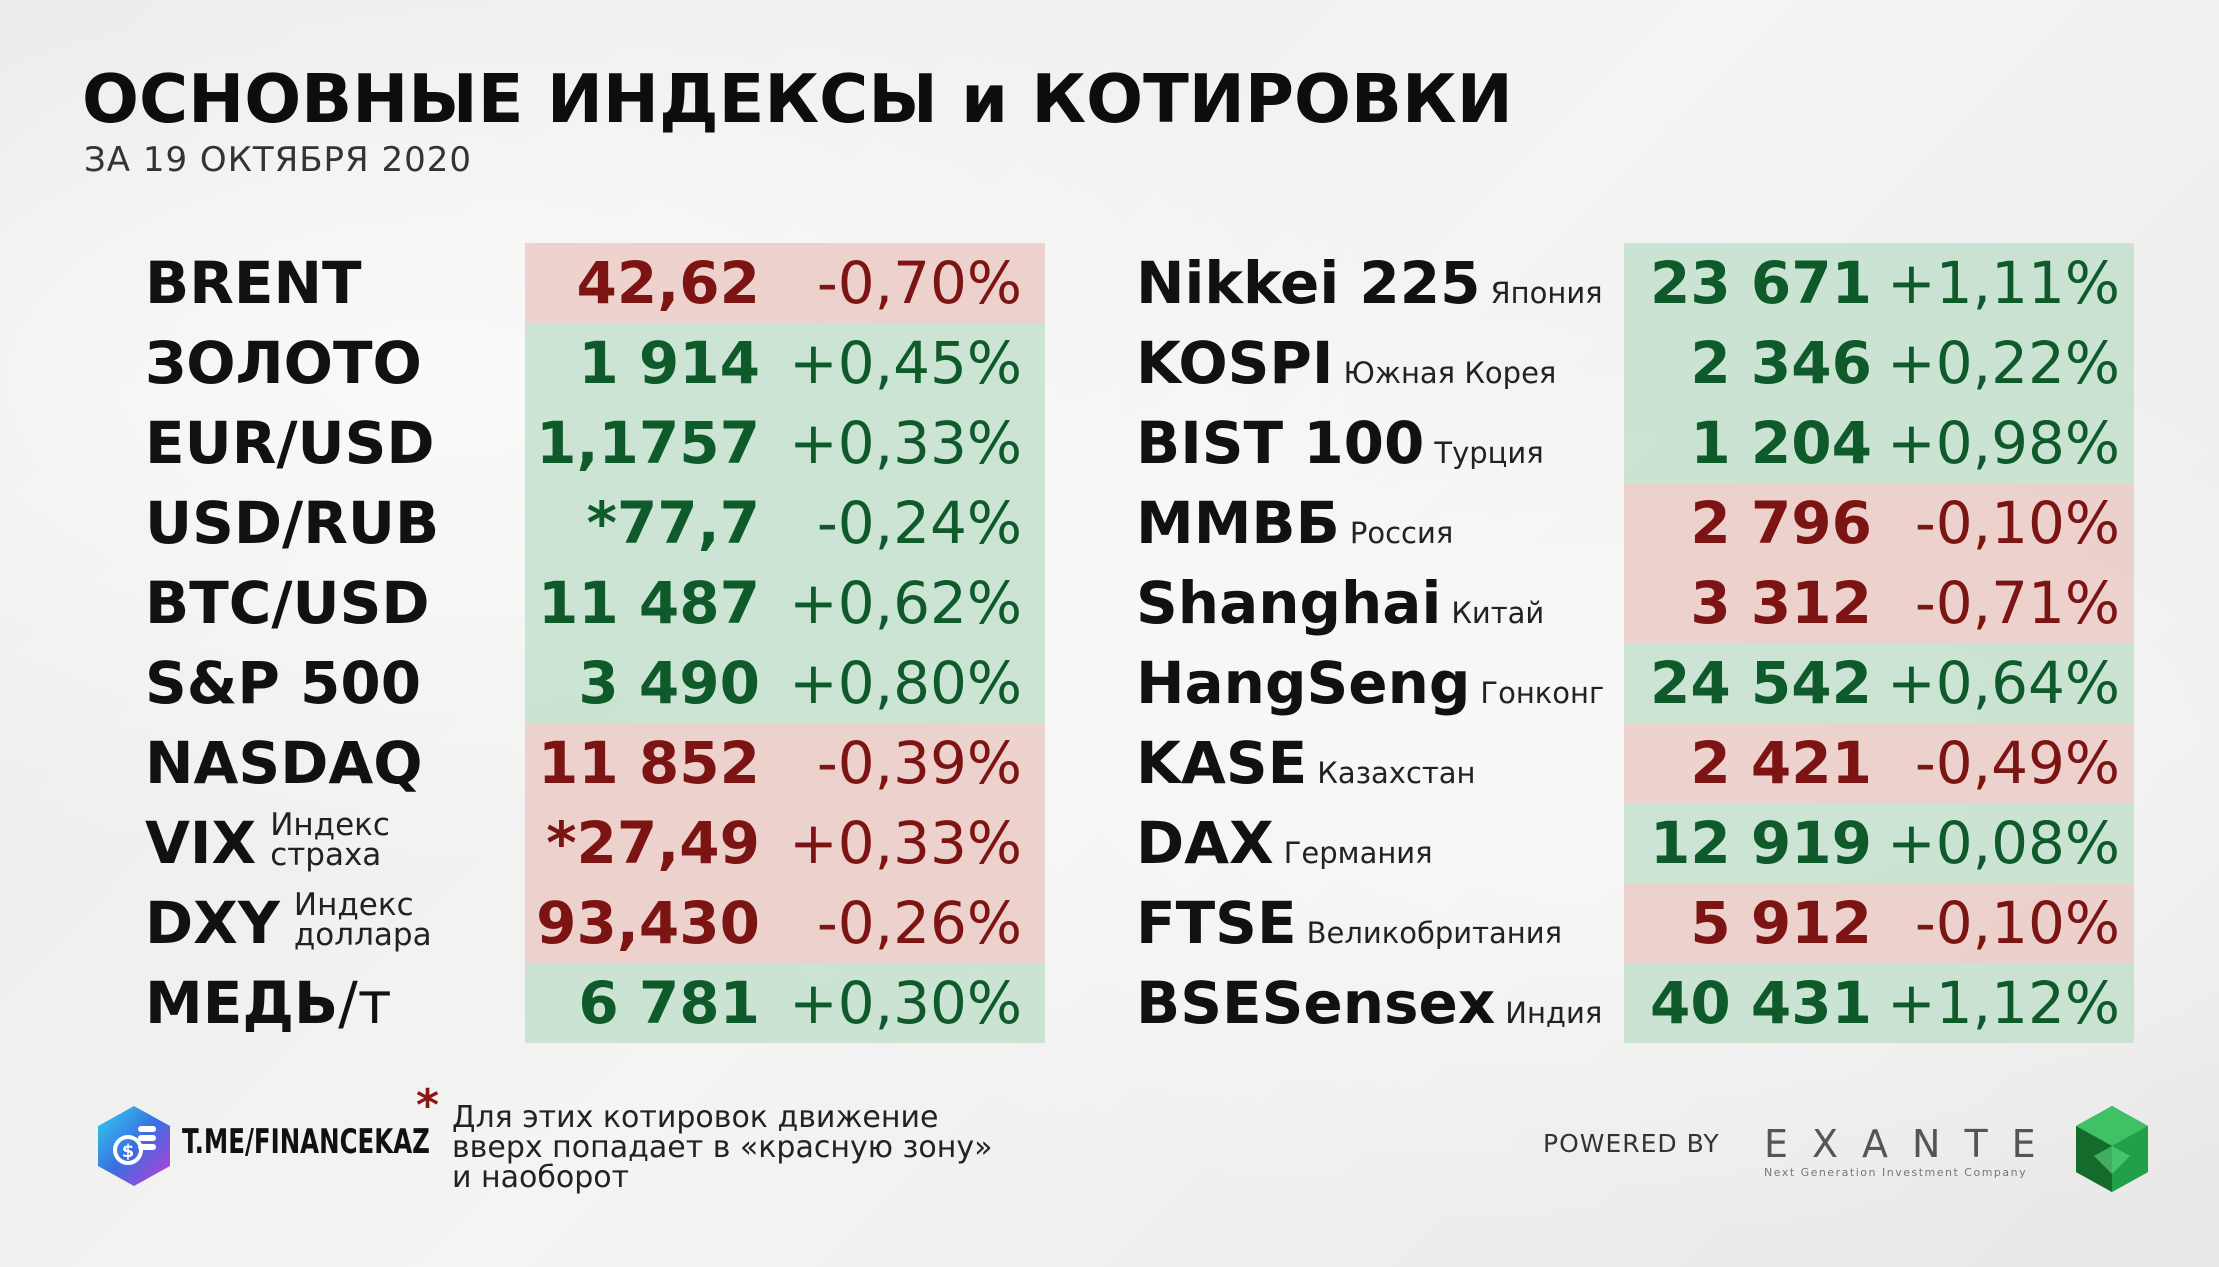  Describe the element at coordinates (530, 363) in the screenshot. I see `quote-row: ЗОЛОТО 1 914 +0,45%` at that location.